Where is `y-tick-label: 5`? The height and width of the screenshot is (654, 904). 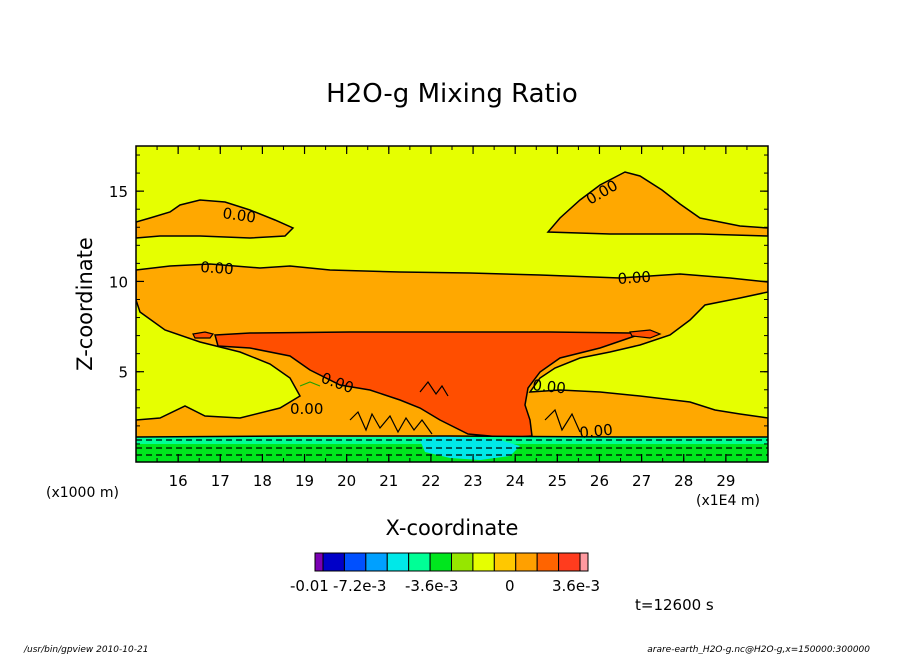
y-tick-label: 5 is located at coordinates (123, 373).